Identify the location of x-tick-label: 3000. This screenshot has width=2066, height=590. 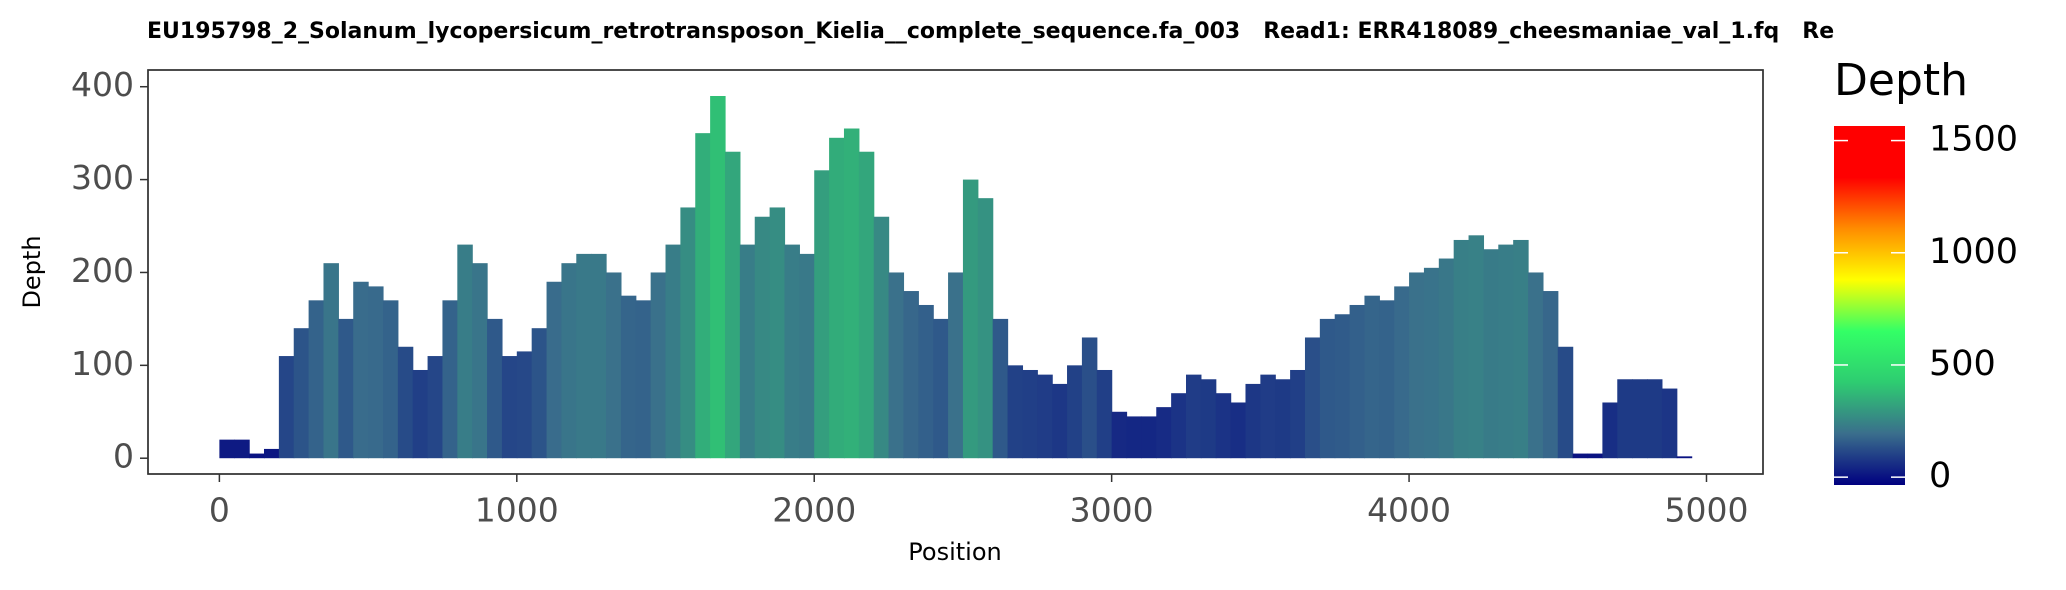
(1112, 510).